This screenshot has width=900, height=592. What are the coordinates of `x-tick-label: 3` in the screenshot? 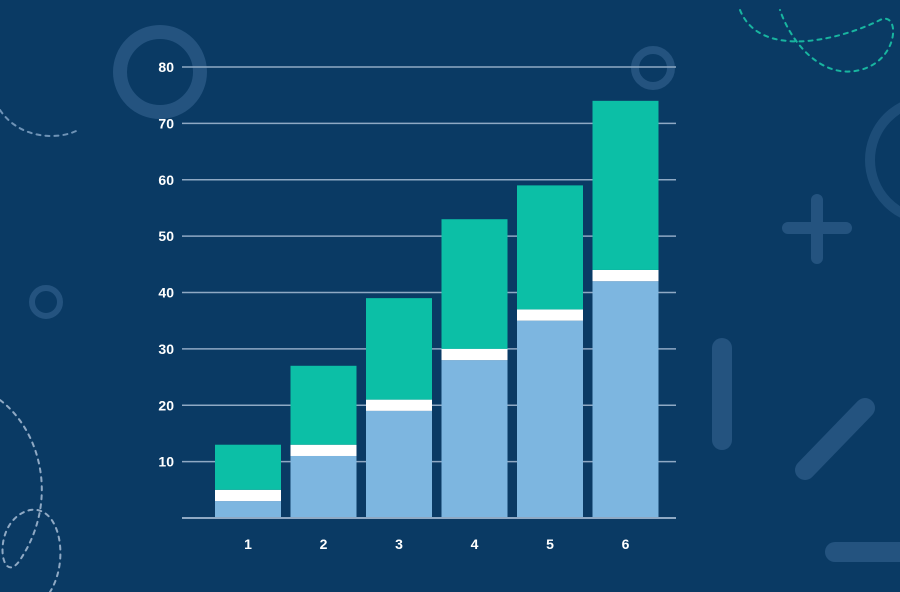 It's located at (399, 544).